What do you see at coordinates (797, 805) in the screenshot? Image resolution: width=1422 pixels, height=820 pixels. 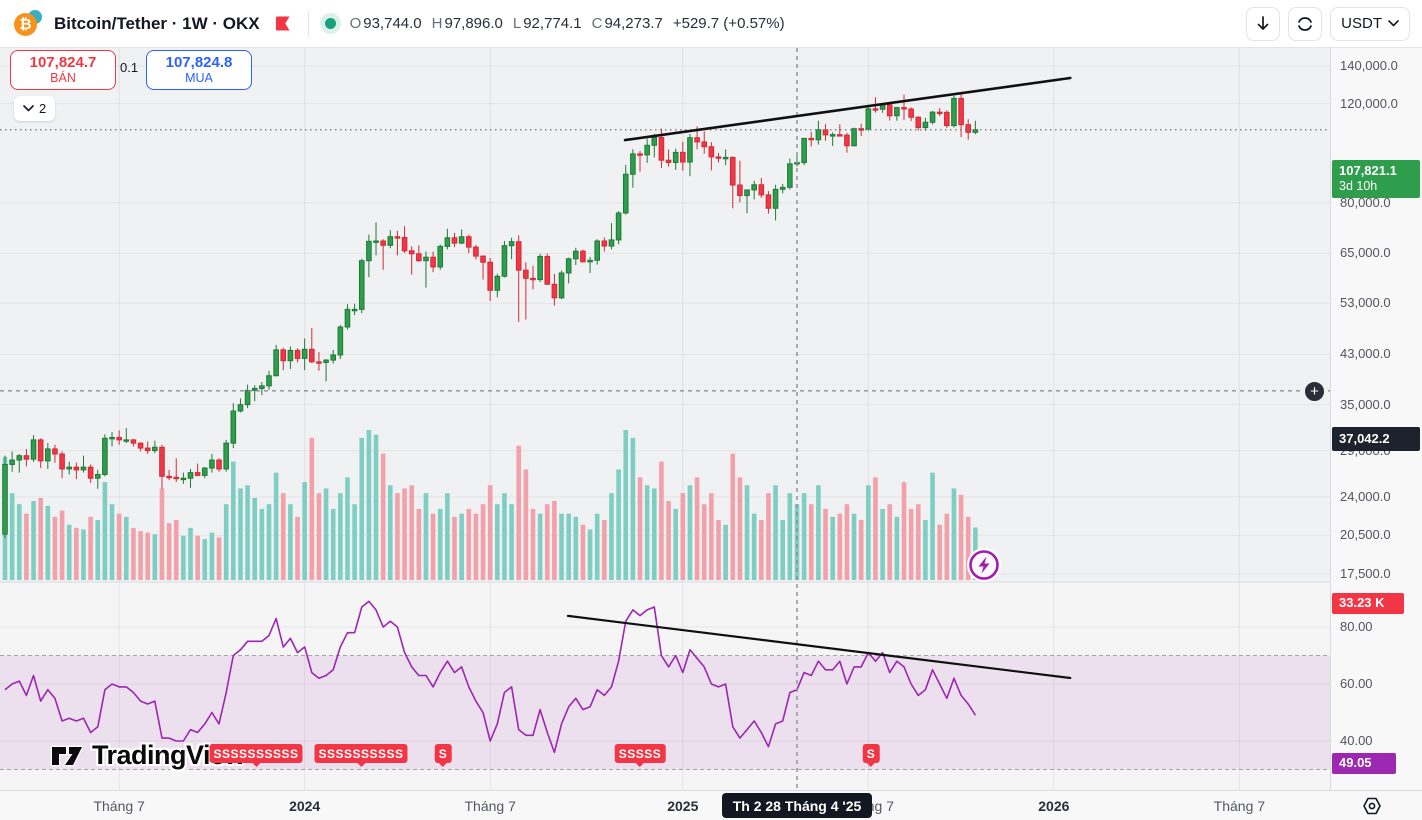 I see `crosshair-time-label: Th 2 28 Tháng 4 '25` at bounding box center [797, 805].